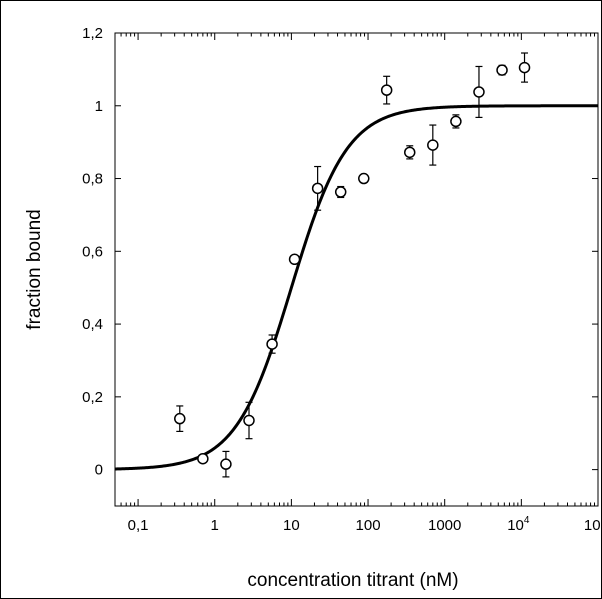 This screenshot has height=599, width=602. Describe the element at coordinates (444, 525) in the screenshot. I see `x-tick-label: 1000` at that location.